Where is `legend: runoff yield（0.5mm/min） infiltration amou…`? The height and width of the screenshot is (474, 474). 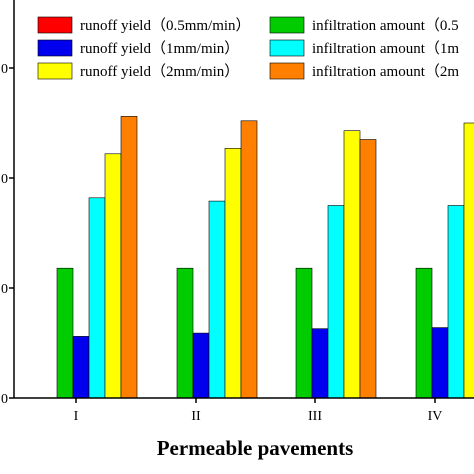
legend: runoff yield（0.5mm/min） infiltration amou… is located at coordinates (248, 48).